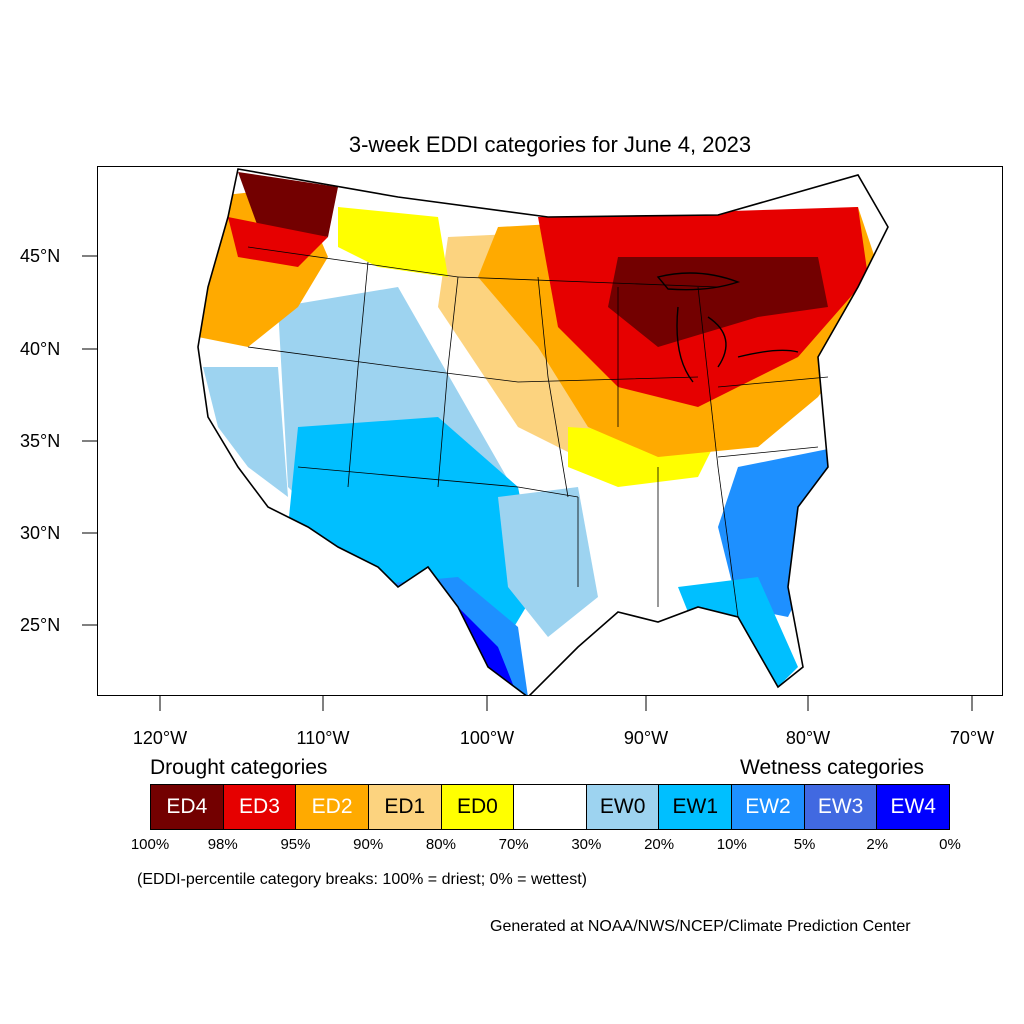 The height and width of the screenshot is (1024, 1024). I want to click on lat-label-25: 25°N, so click(40, 625).